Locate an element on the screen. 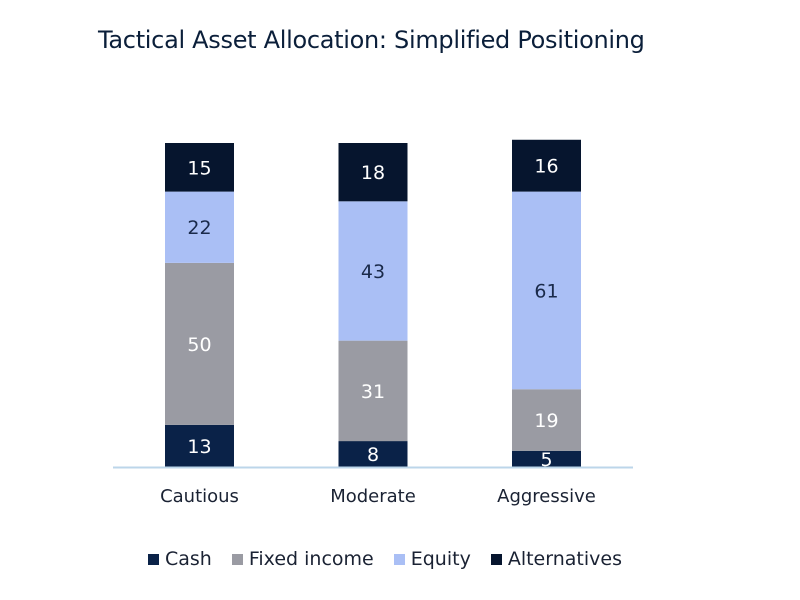 Image resolution: width=800 pixels, height=600 pixels. data-label-moderate-equity: 43 is located at coordinates (373, 272).